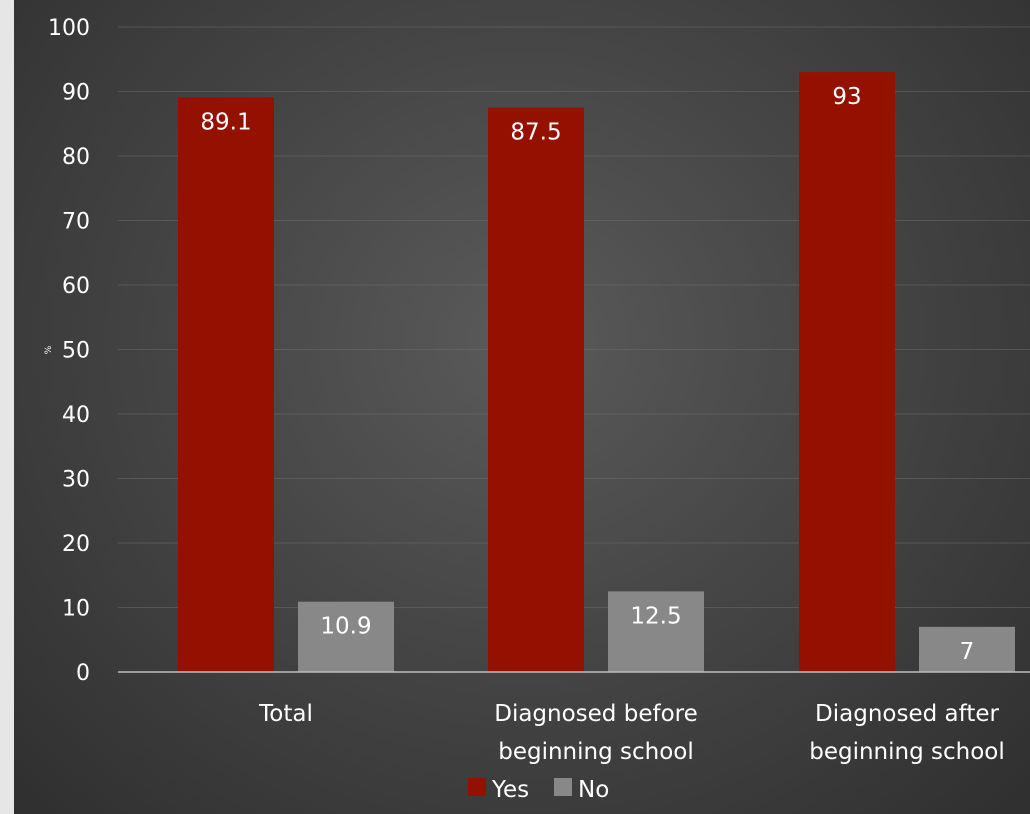  Describe the element at coordinates (846, 97) in the screenshot. I see `data-label: 93` at that location.